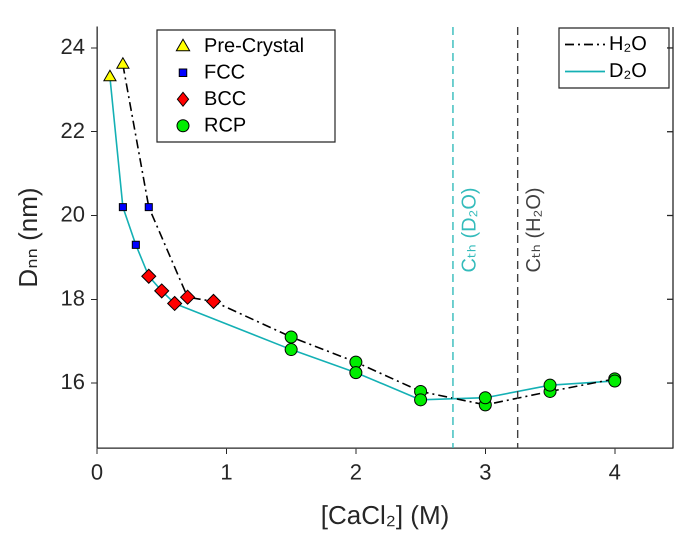 The height and width of the screenshot is (535, 681). What do you see at coordinates (225, 125) in the screenshot?
I see `legend-label: RCP` at bounding box center [225, 125].